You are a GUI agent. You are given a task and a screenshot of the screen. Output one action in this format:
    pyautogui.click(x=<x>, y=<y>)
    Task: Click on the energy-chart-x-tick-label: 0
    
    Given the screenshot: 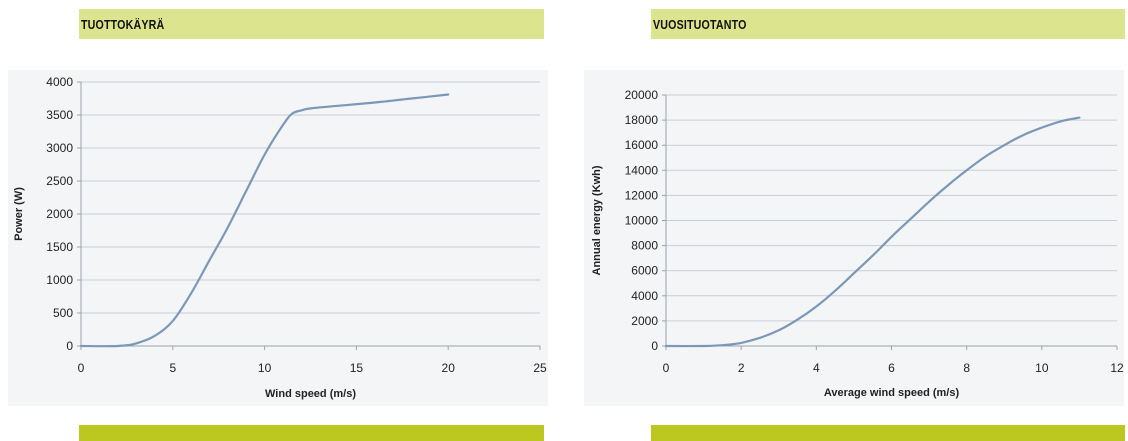 What is the action you would take?
    pyautogui.click(x=666, y=368)
    